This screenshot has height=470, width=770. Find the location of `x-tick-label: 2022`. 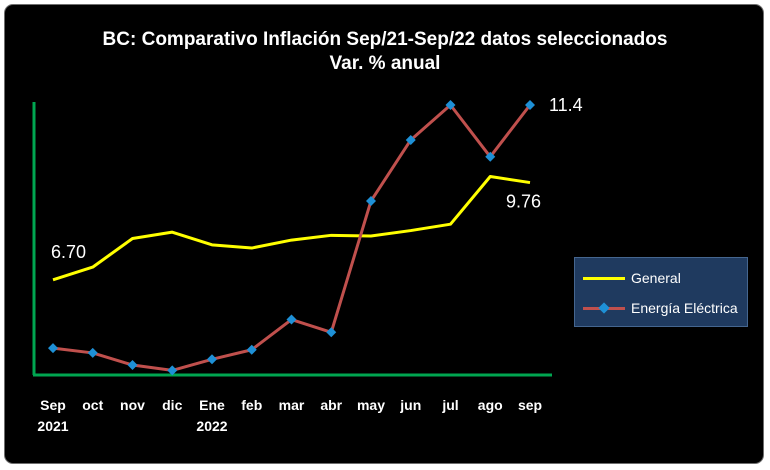

x-tick-label: 2022 is located at coordinates (211, 426).